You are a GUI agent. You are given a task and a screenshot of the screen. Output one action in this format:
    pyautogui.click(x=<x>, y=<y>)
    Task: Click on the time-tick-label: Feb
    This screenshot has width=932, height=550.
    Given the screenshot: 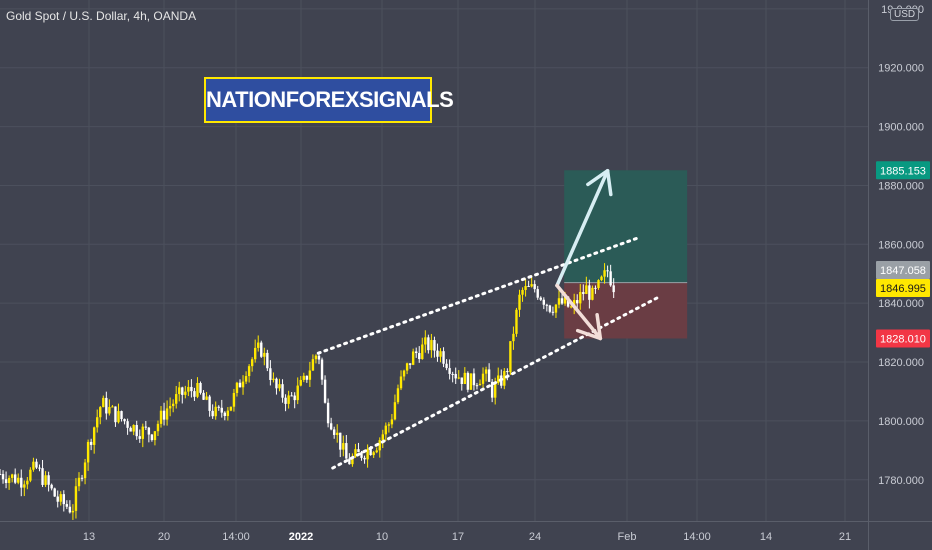 What is the action you would take?
    pyautogui.click(x=627, y=537)
    